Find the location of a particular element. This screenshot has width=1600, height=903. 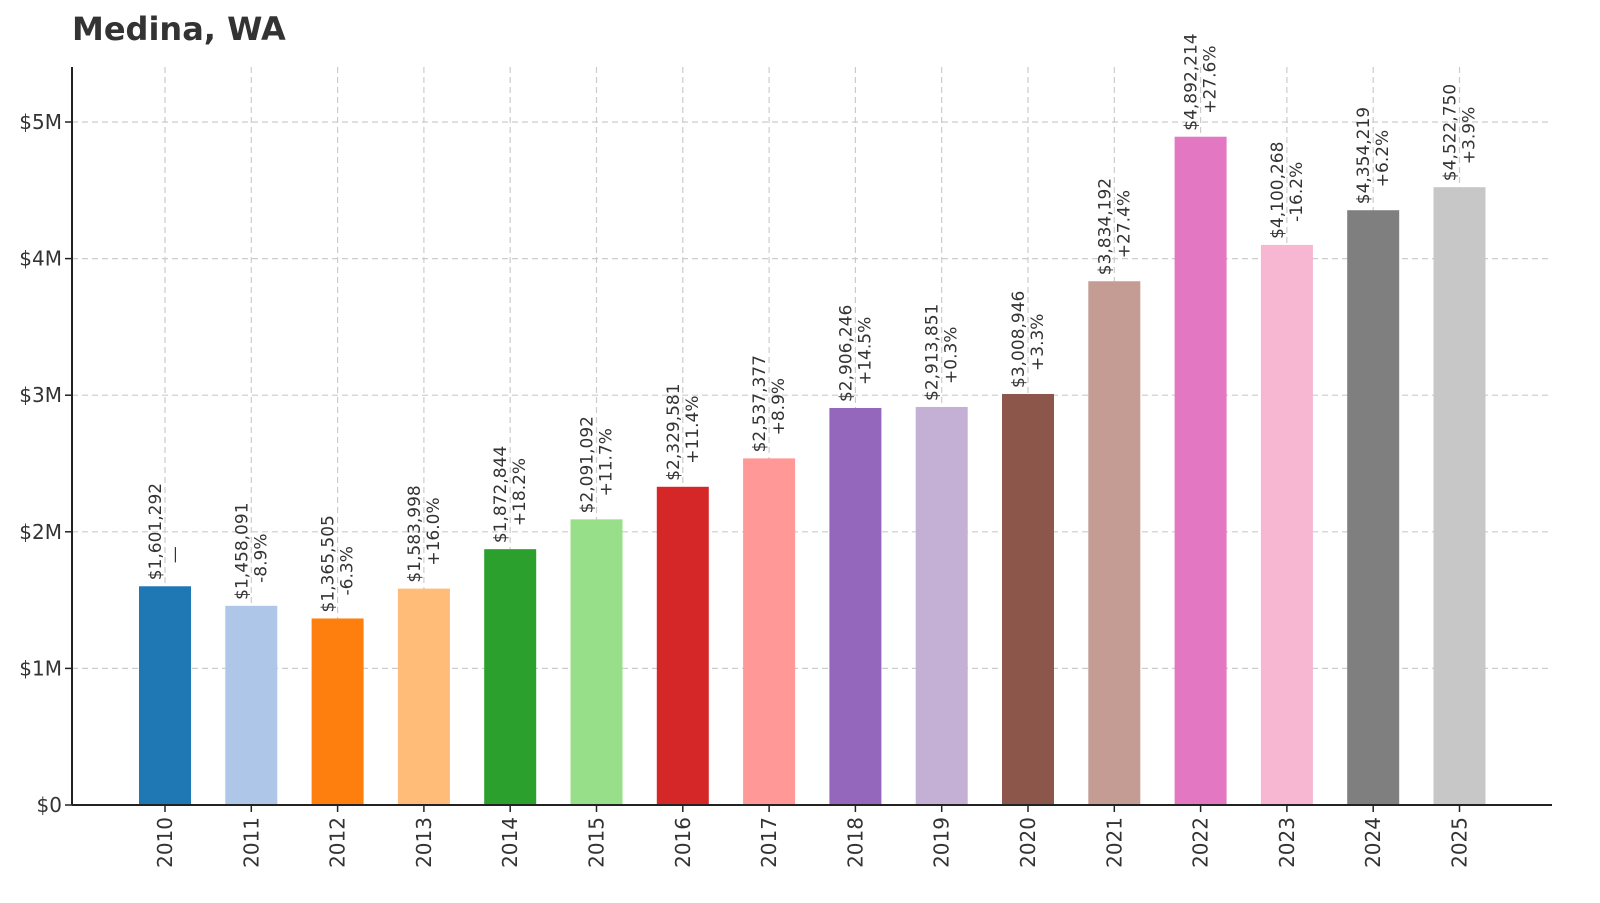

bar-2023 is located at coordinates (1286, 525).